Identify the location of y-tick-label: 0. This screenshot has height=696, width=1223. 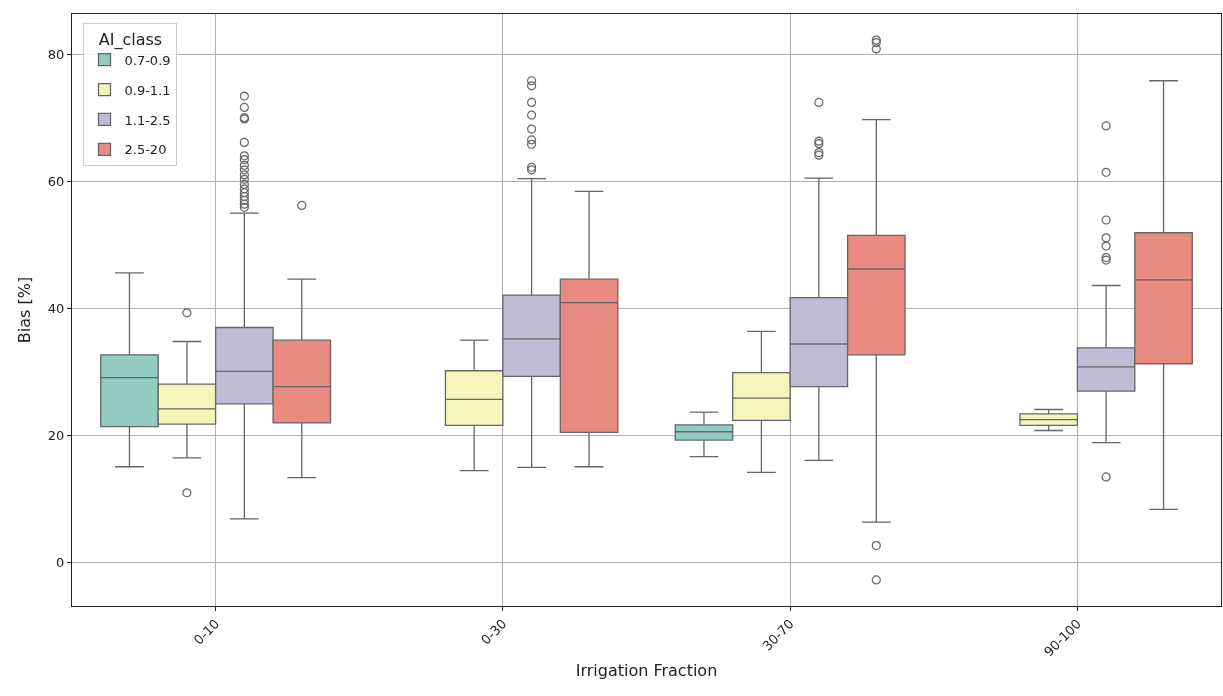
(60, 563).